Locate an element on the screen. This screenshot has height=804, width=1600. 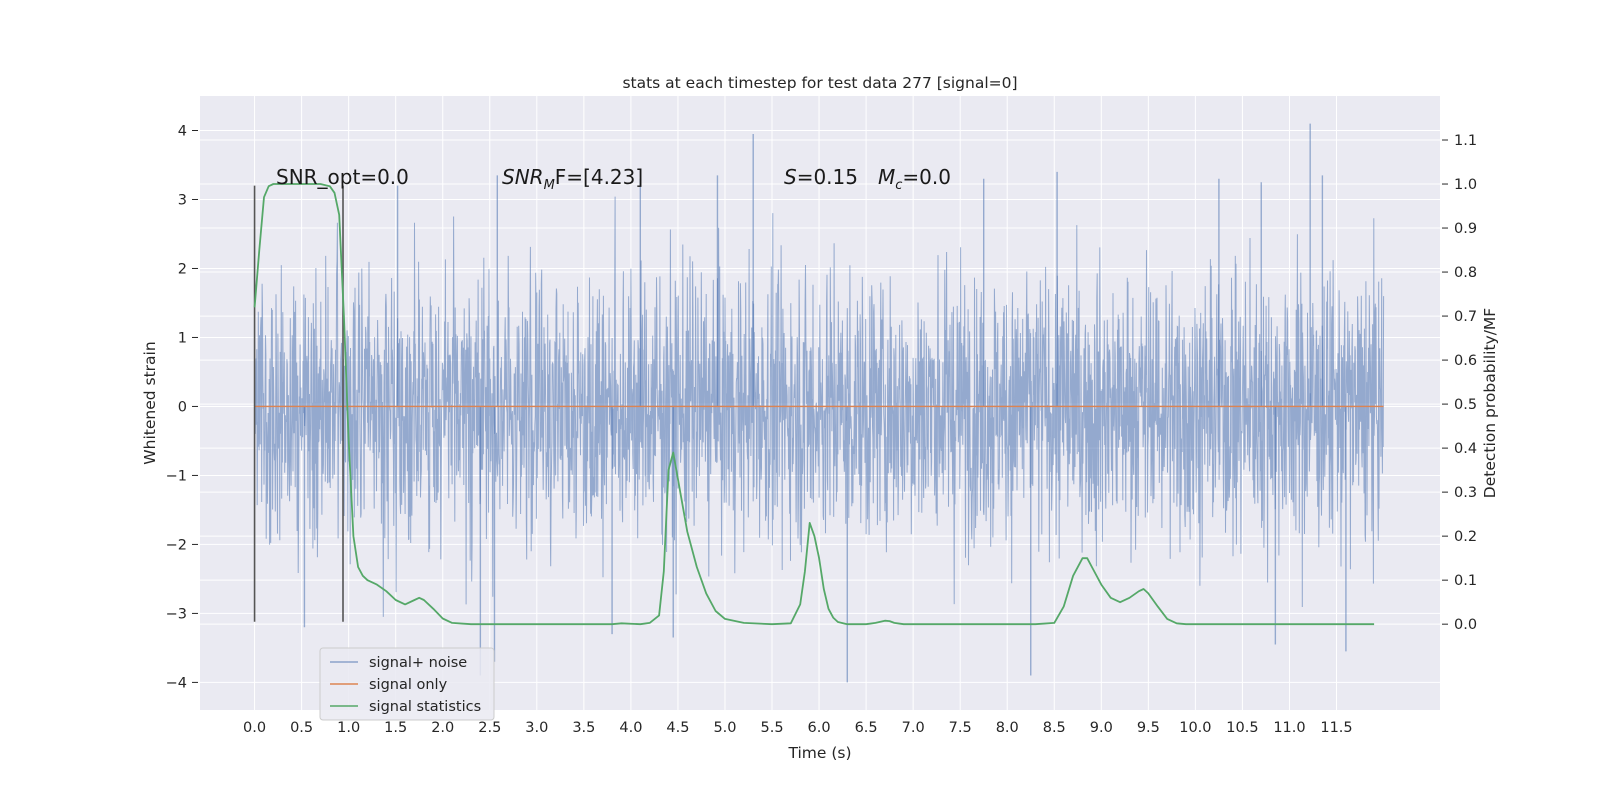
y-right-tick-label: 0.0 is located at coordinates (1465, 625).